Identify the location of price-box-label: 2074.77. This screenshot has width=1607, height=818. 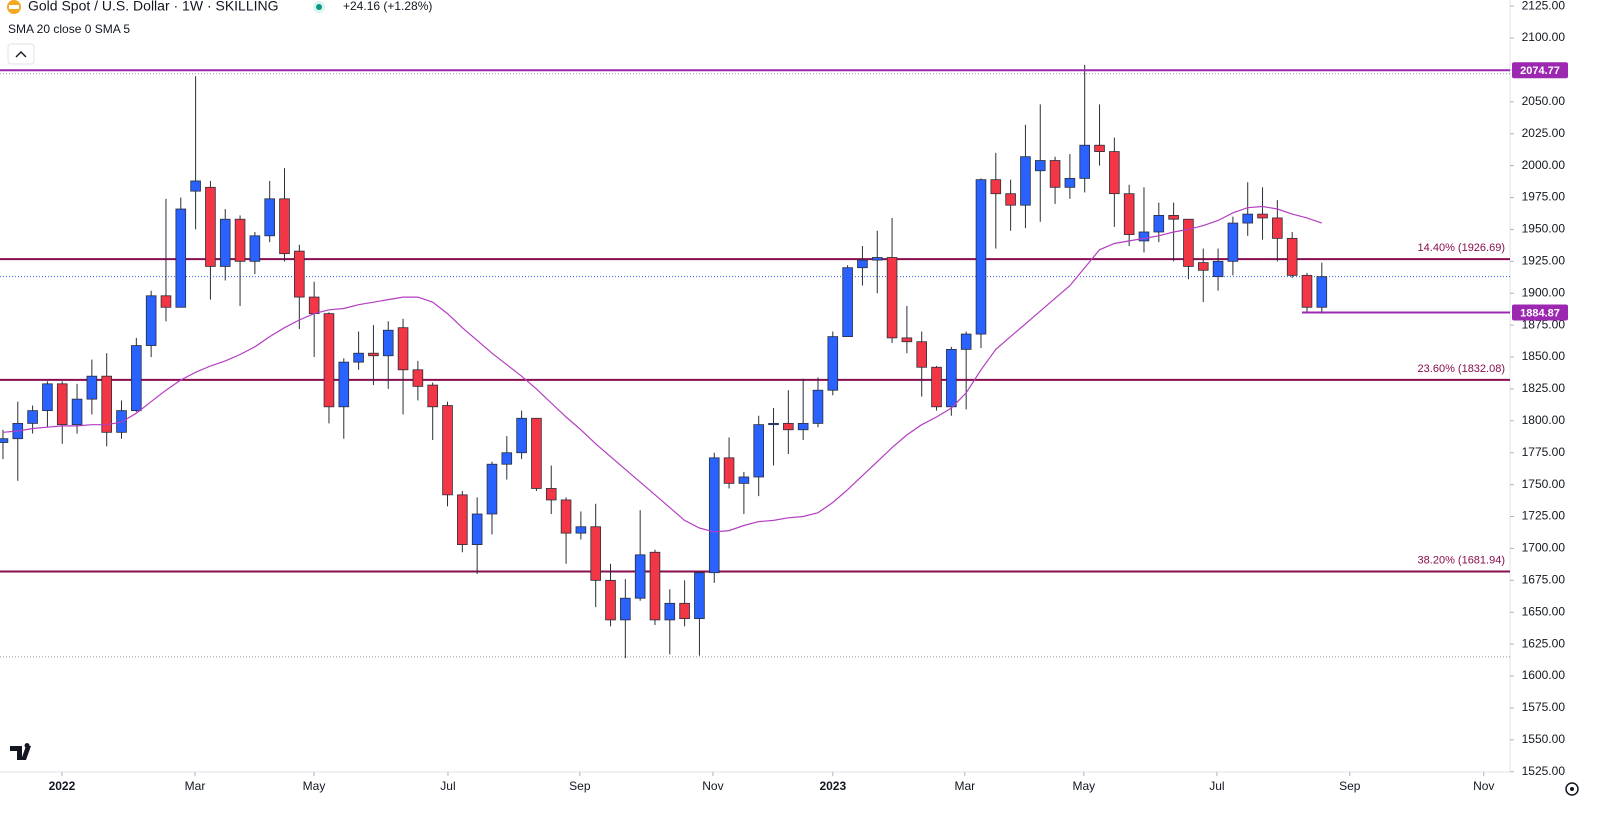
(1540, 71).